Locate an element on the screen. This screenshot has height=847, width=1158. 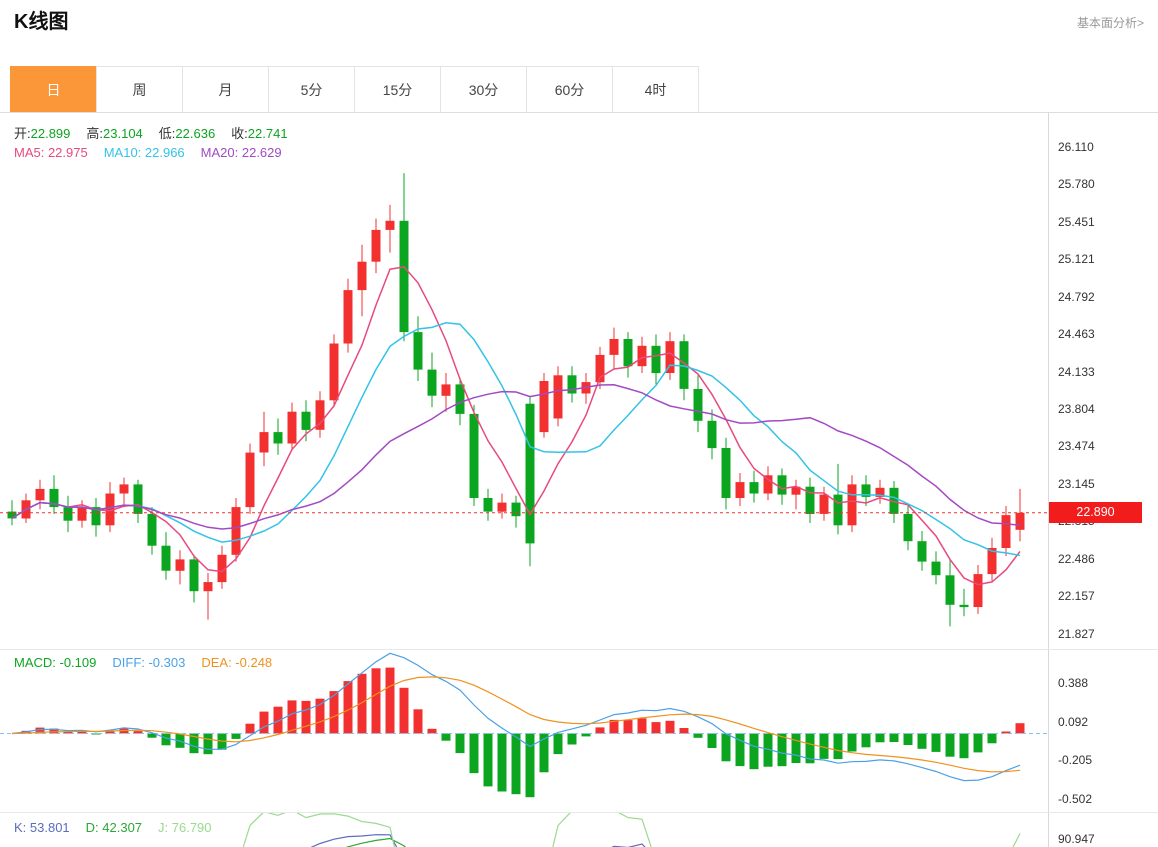
tab-60min: 60分 is located at coordinates (569, 89).